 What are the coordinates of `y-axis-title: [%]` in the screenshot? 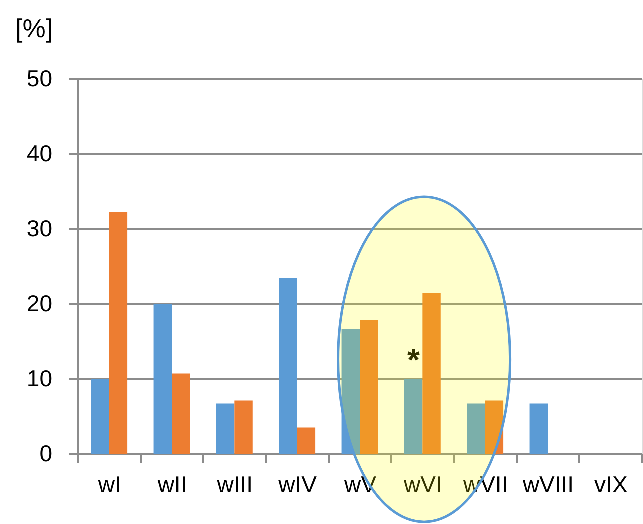 It's located at (35, 29).